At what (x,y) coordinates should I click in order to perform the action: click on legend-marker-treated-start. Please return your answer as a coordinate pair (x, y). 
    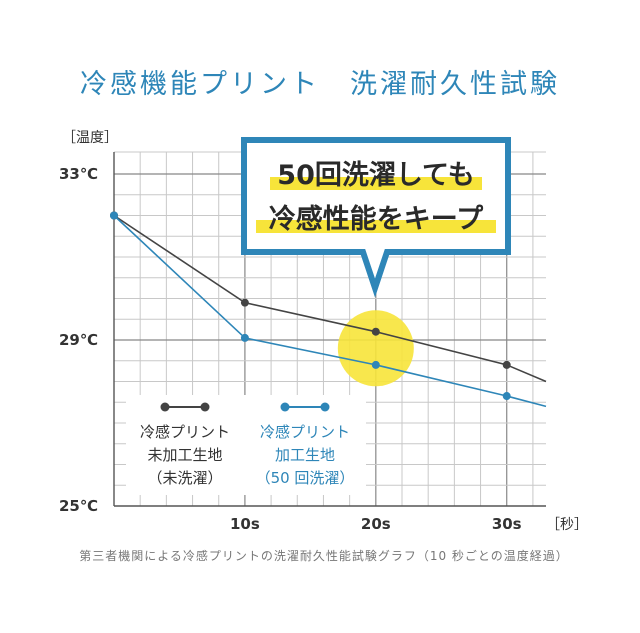
    Looking at the image, I should click on (285, 407).